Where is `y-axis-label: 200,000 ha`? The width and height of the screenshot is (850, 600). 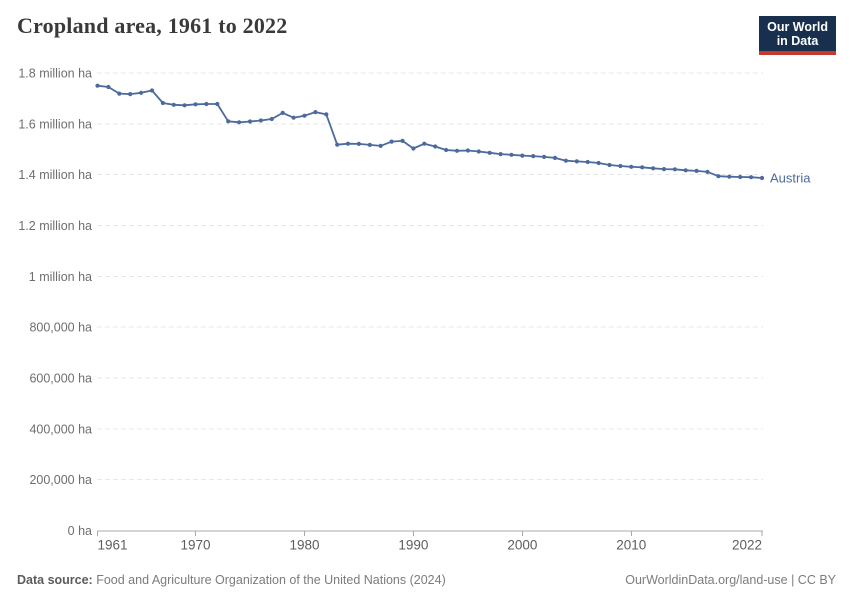
y-axis-label: 200,000 ha is located at coordinates (60, 480).